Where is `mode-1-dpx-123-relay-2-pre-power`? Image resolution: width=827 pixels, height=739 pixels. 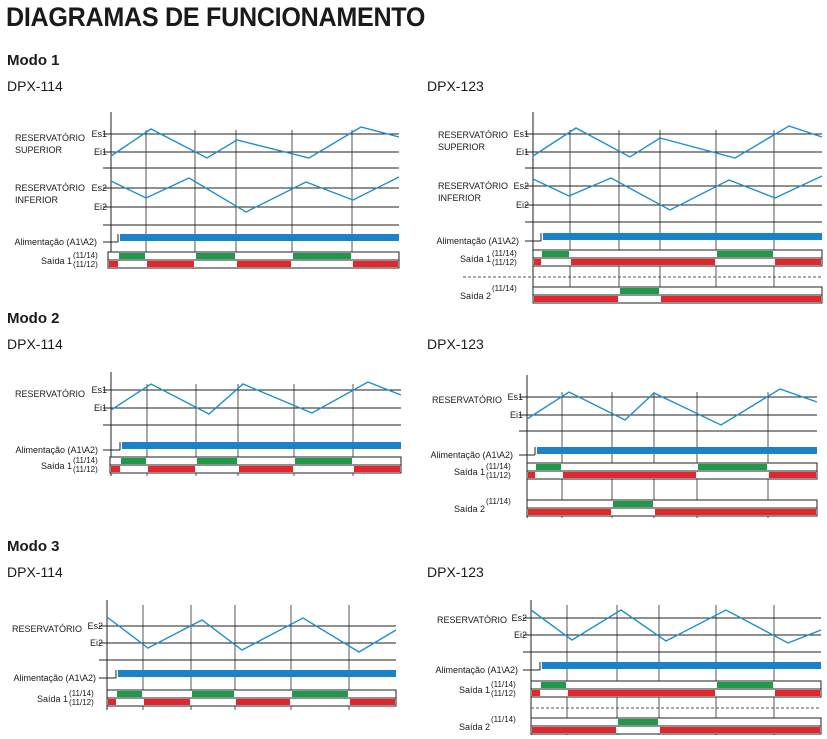 mode-1-dpx-123-relay-2-pre-power is located at coordinates (537, 299).